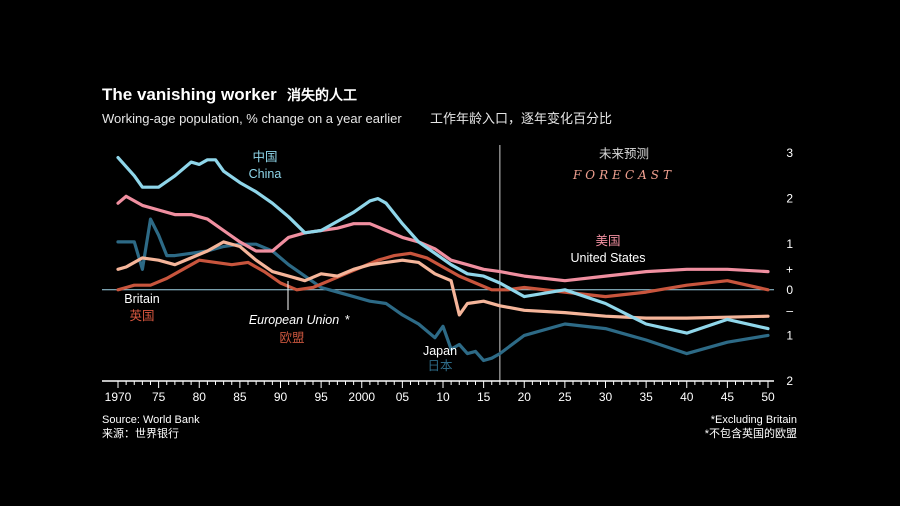 This screenshot has width=900, height=506. What do you see at coordinates (281, 397) in the screenshot?
I see `x-tick-label: 90` at bounding box center [281, 397].